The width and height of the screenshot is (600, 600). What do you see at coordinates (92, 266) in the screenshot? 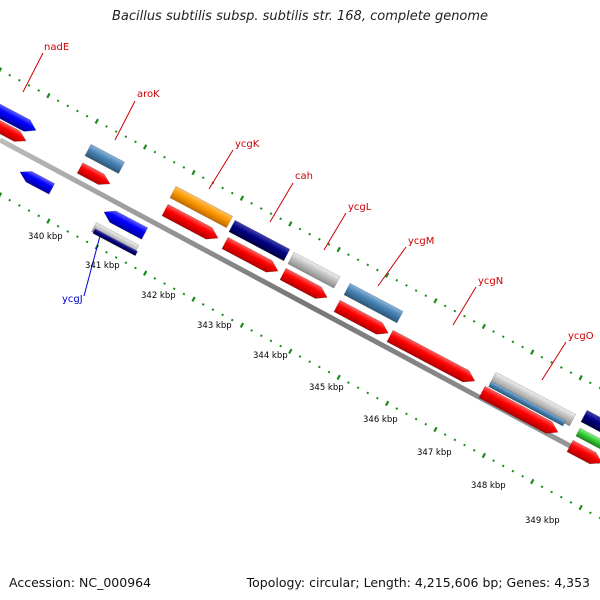
I see `callout-line-ycgJ` at bounding box center [92, 266].